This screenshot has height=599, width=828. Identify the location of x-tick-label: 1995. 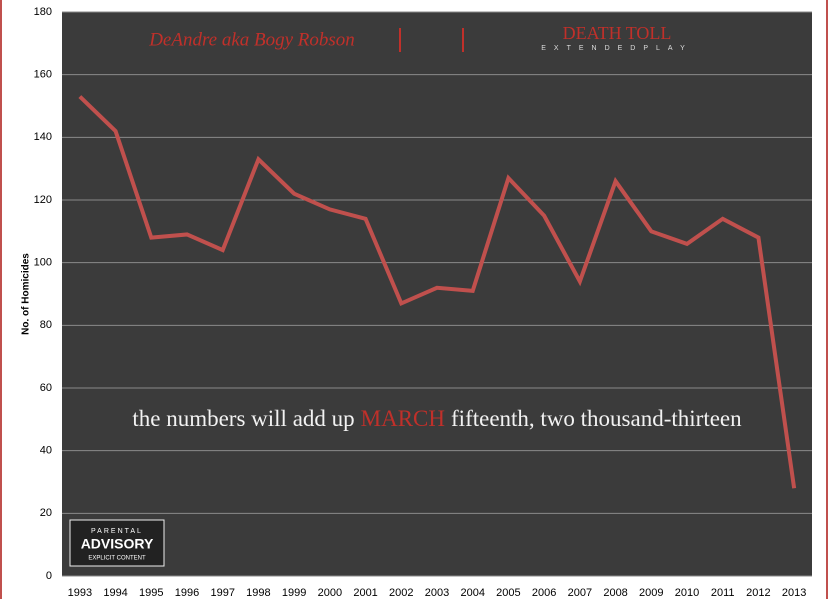
(151, 593).